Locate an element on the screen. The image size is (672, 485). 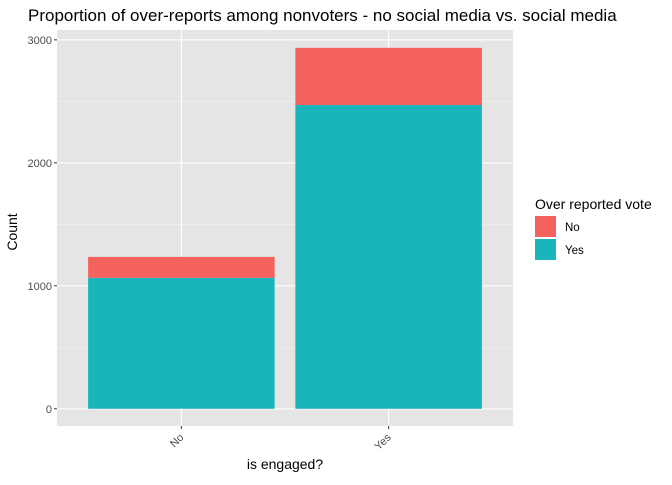
legend: Over reported vote No Yes is located at coordinates (593, 228).